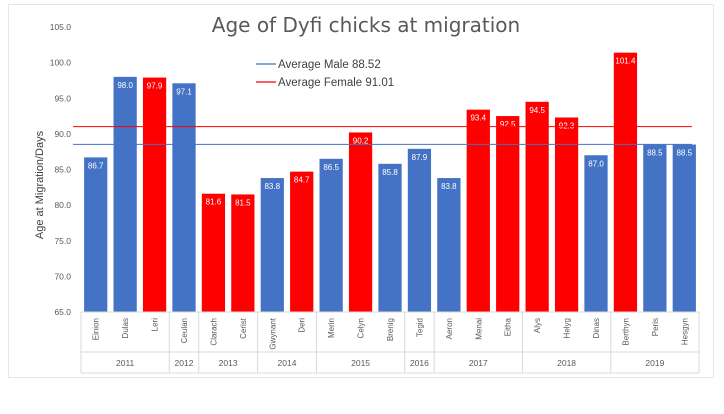  I want to click on legend-entry: Average Female 91.01, so click(336, 83).